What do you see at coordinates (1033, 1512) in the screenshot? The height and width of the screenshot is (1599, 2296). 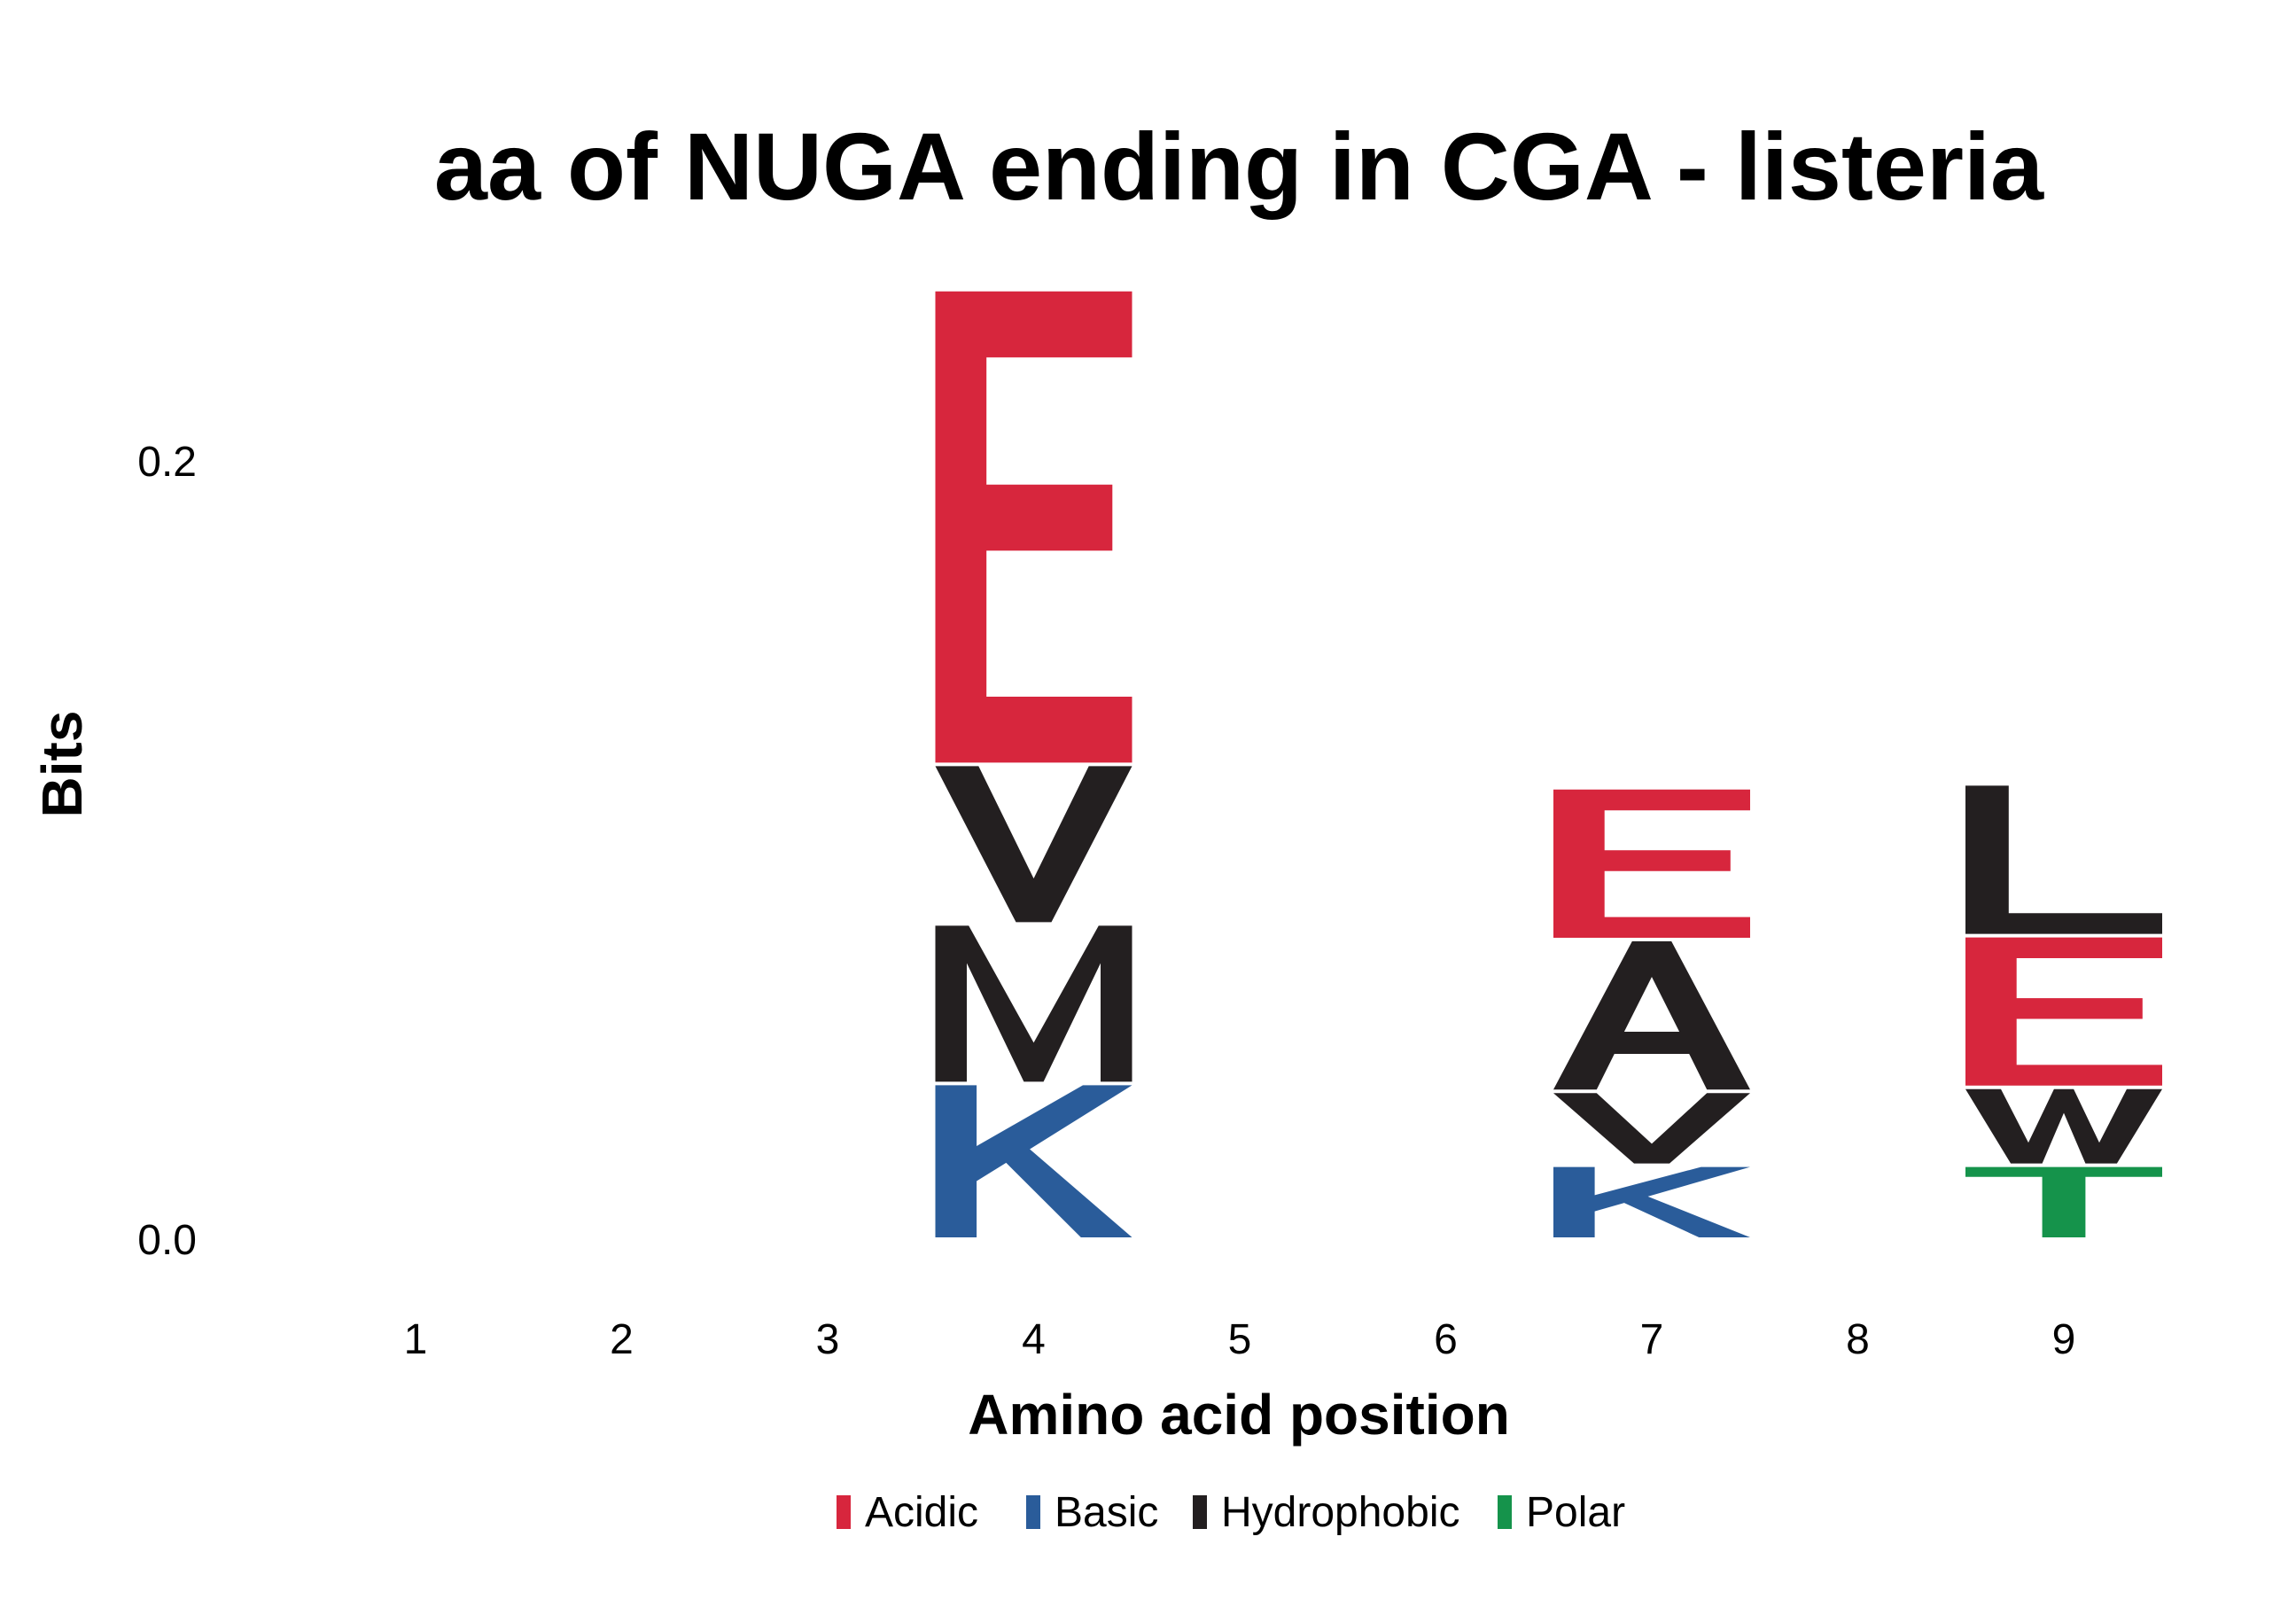 I see `legend-swatch-basic` at bounding box center [1033, 1512].